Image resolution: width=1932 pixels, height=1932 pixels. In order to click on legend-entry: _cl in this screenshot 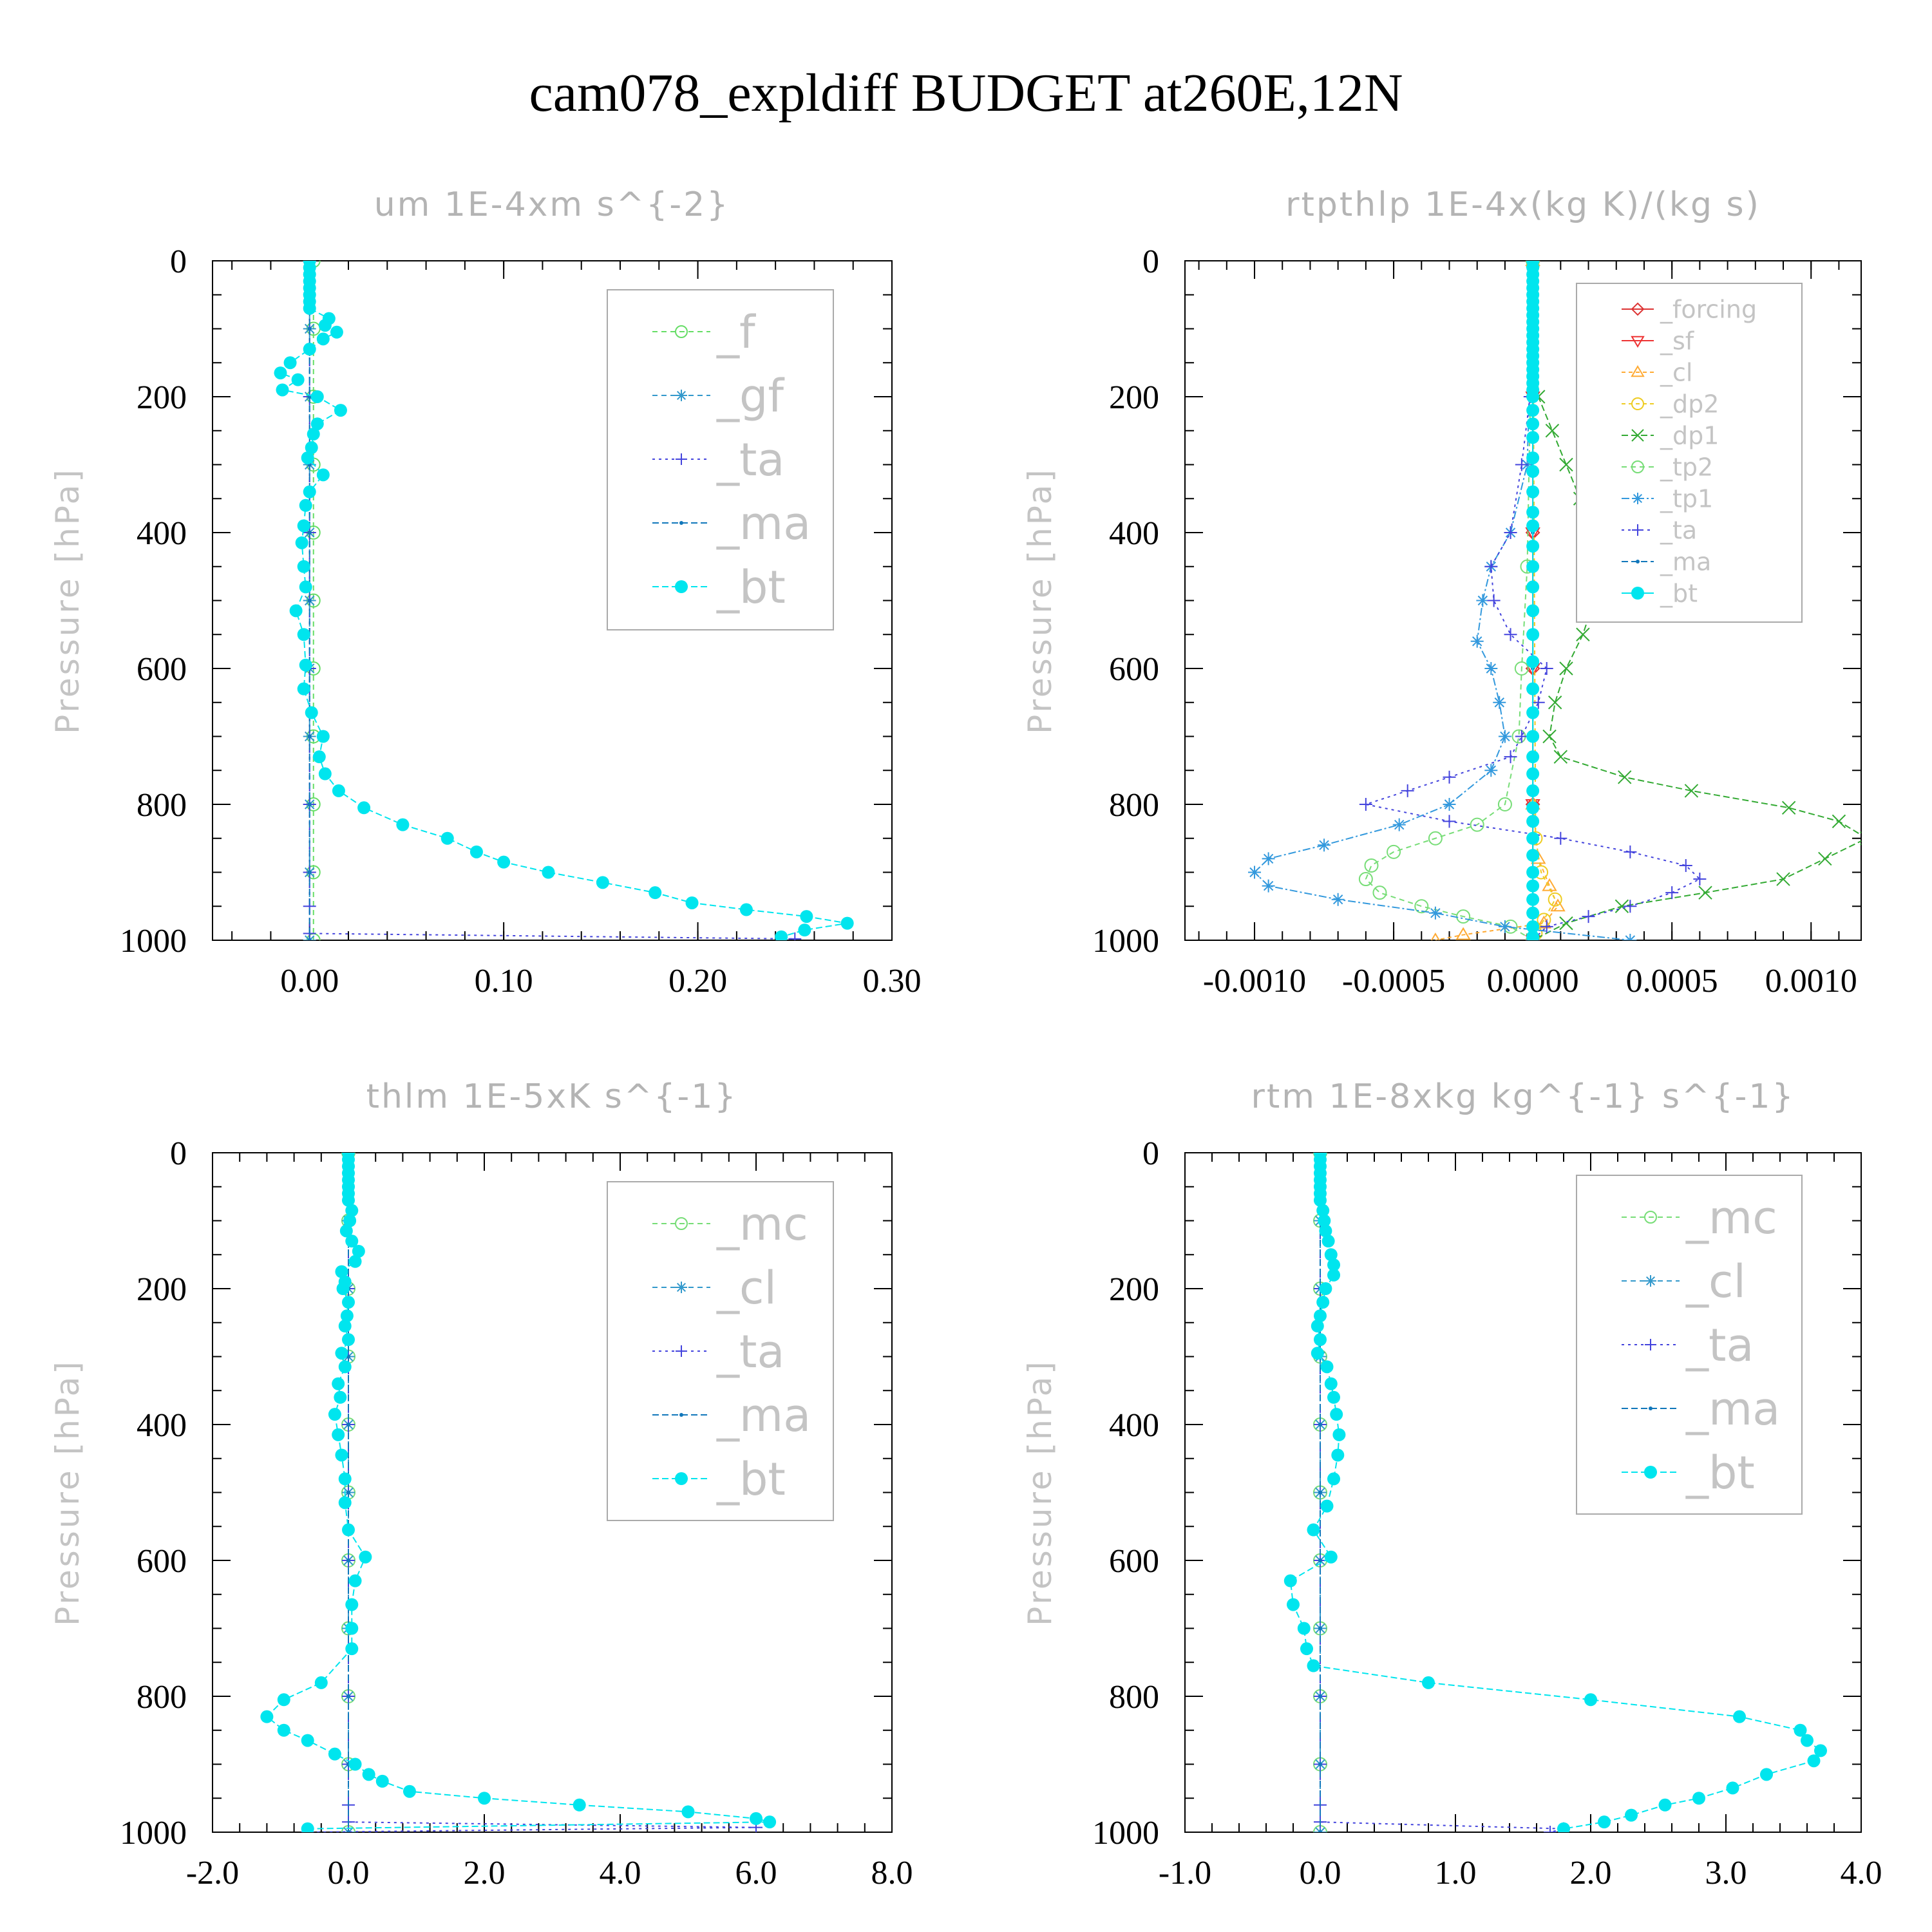, I will do `click(747, 1288)`.